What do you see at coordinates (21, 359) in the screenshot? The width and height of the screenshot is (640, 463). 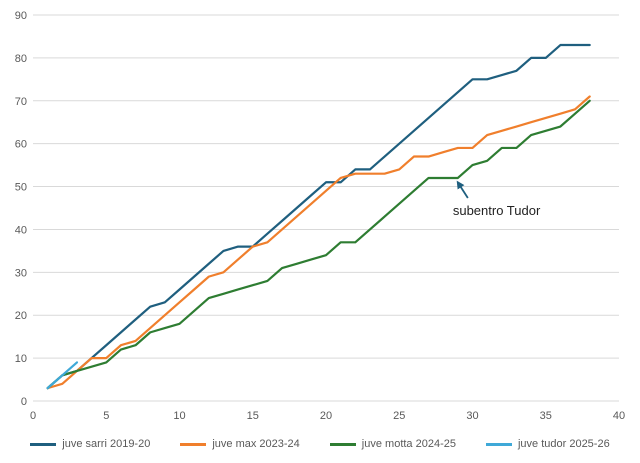 I see `y-tick-label: 10` at bounding box center [21, 359].